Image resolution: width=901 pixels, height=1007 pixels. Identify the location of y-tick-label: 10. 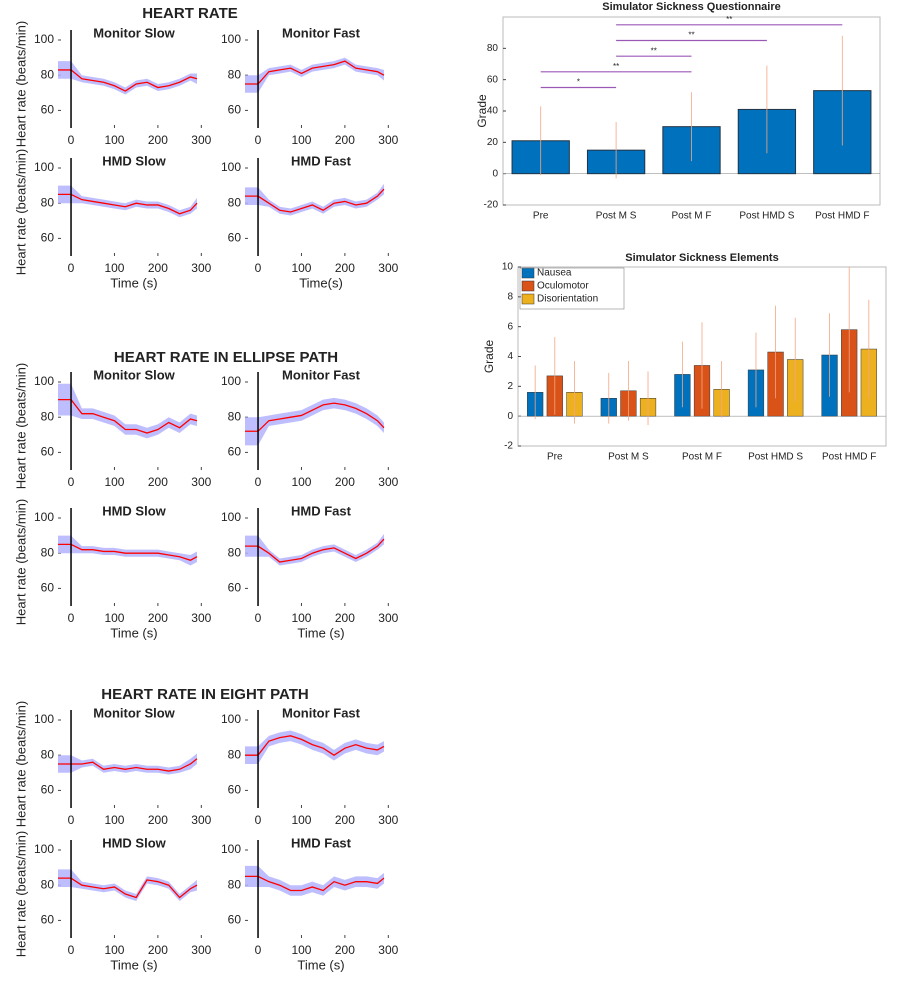
(508, 267).